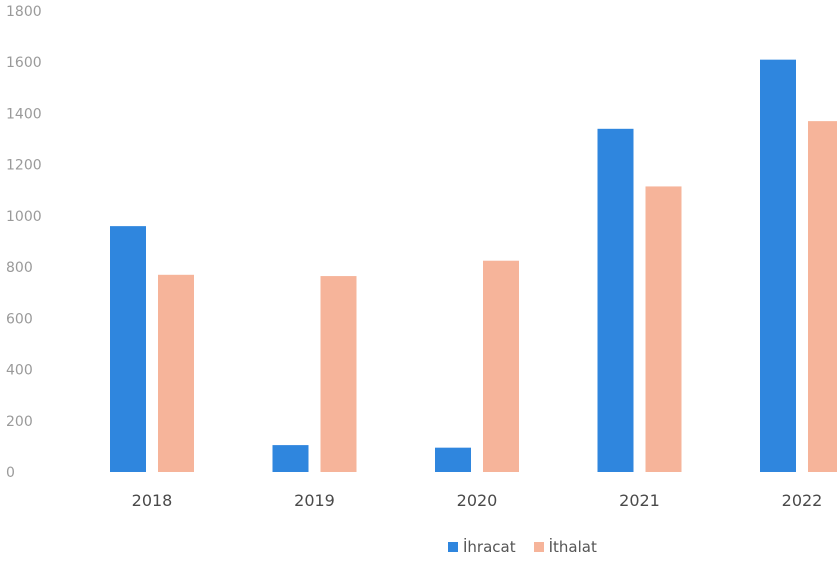 The image size is (837, 564). I want to click on x-tick-label-2022: 2022, so click(802, 500).